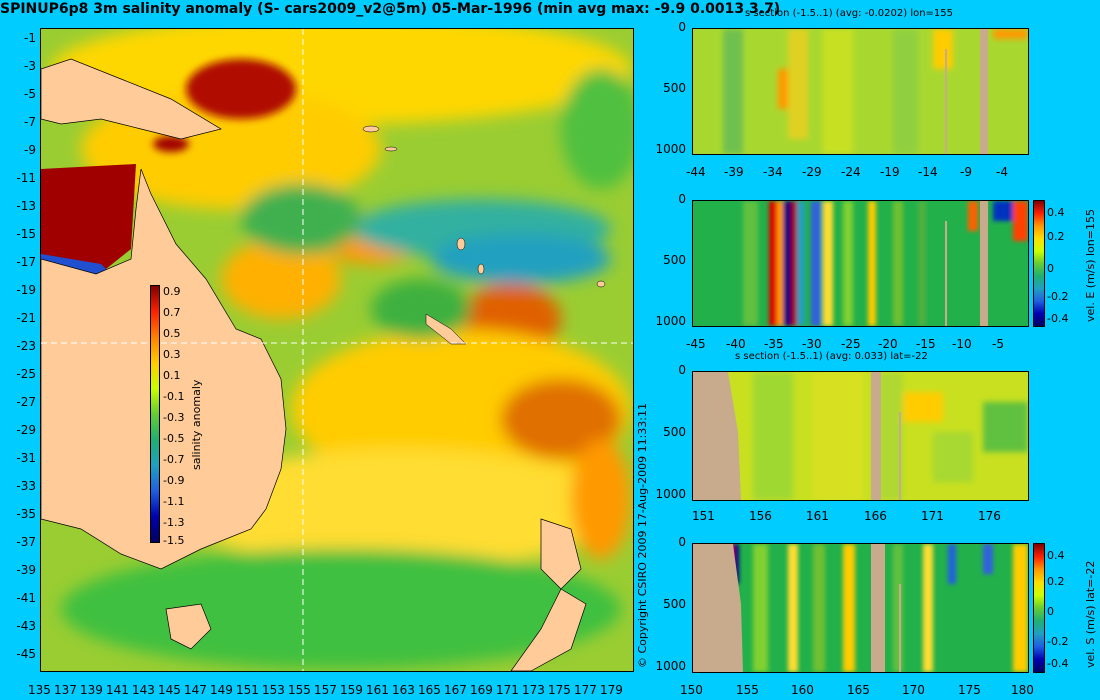 This screenshot has width=1100, height=700. What do you see at coordinates (831, 356) in the screenshot?
I see `panel3-title: s section (-1.5..1) (avg: 0.033) lat=-22` at bounding box center [831, 356].